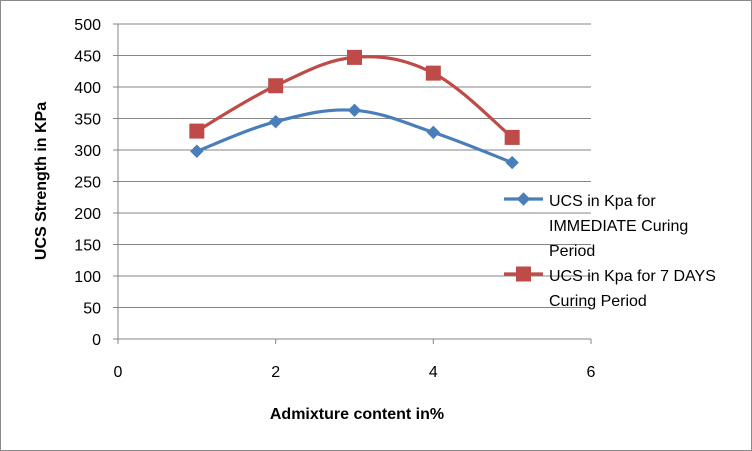 Image resolution: width=752 pixels, height=451 pixels. What do you see at coordinates (92, 309) in the screenshot?
I see `y-tick-label: 50` at bounding box center [92, 309].